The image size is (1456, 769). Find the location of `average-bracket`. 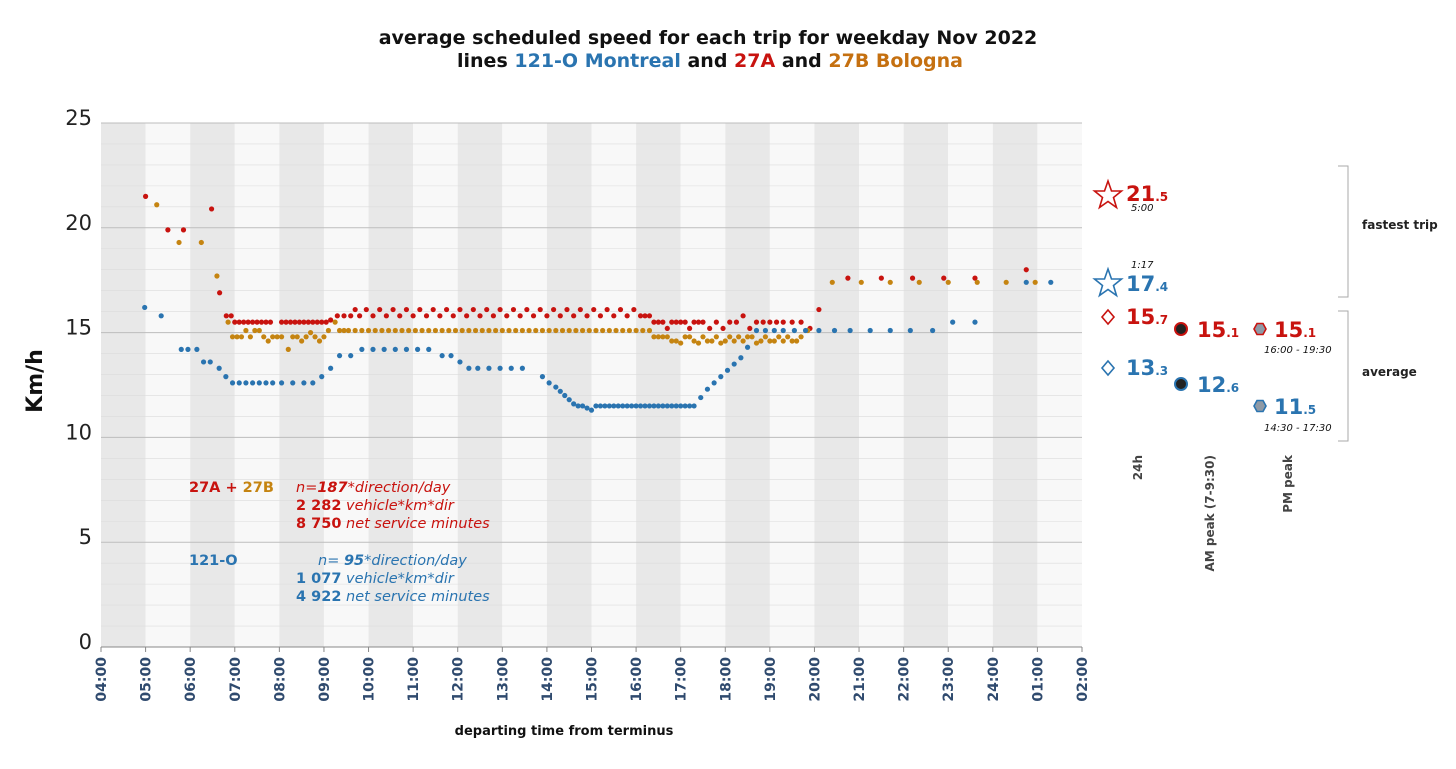

average-bracket is located at coordinates (1343, 376).